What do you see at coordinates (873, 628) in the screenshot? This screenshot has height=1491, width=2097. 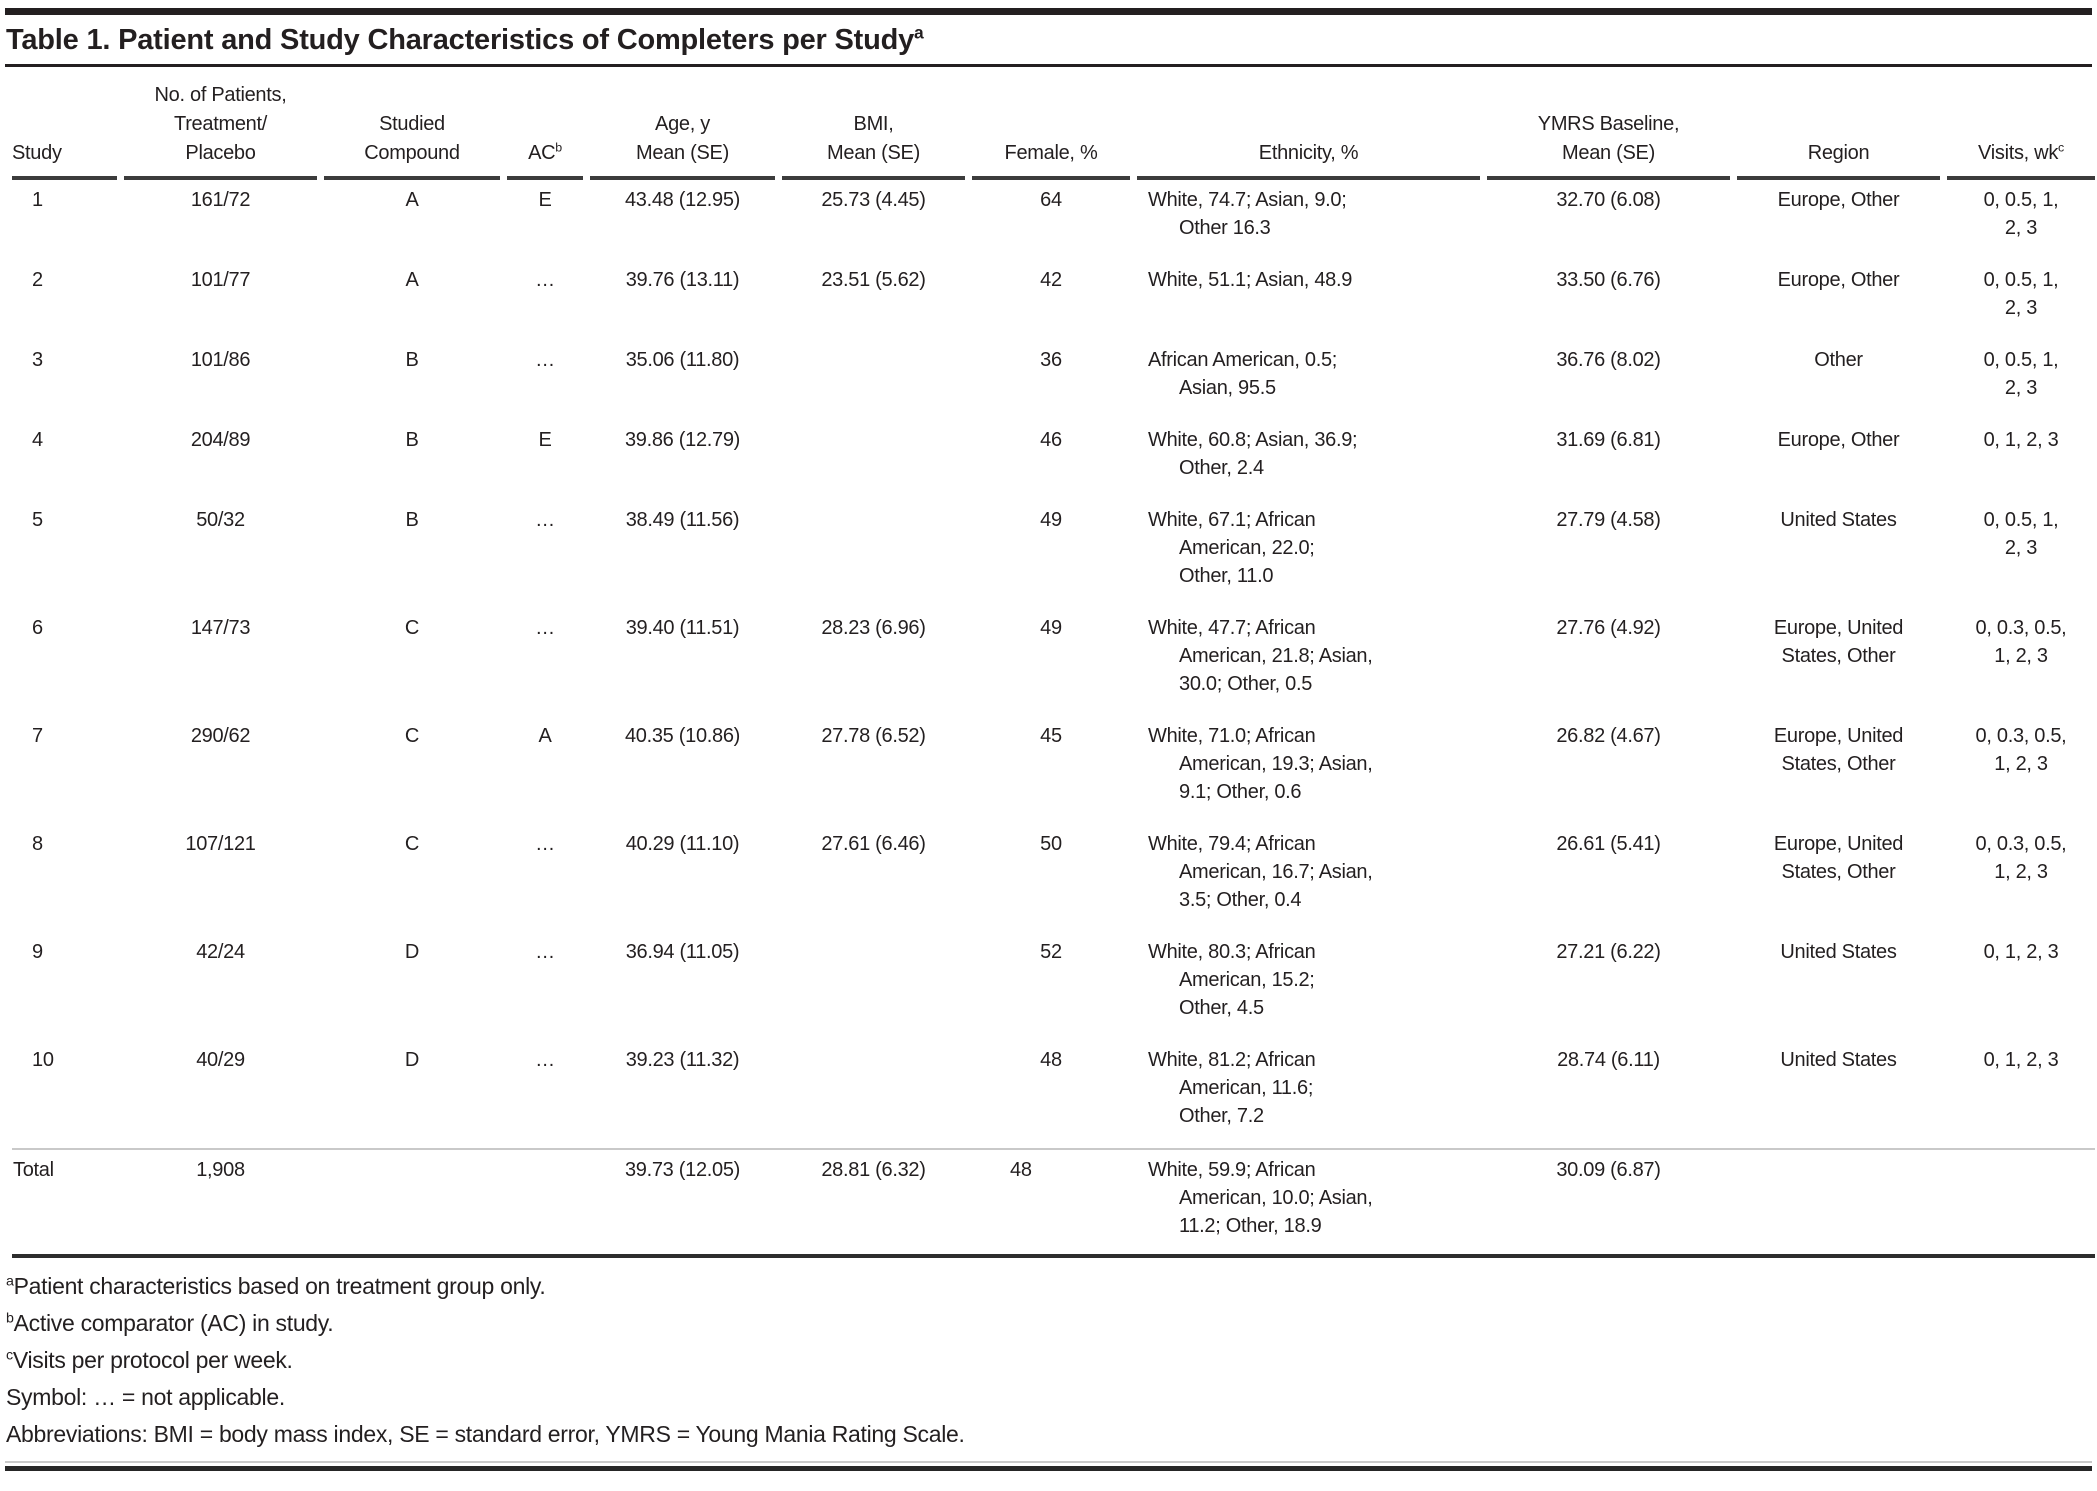 I see `cell-bmi: 28.23 (6.96)` at bounding box center [873, 628].